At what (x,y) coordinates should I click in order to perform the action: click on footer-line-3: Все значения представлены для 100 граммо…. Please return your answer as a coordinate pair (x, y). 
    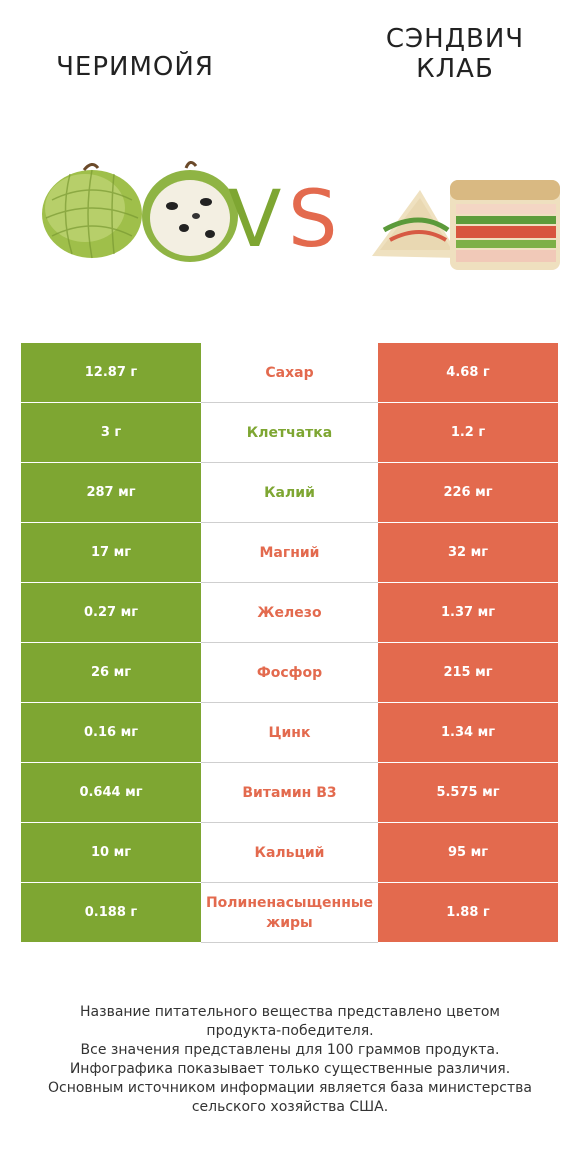
    Looking at the image, I should click on (290, 1050).